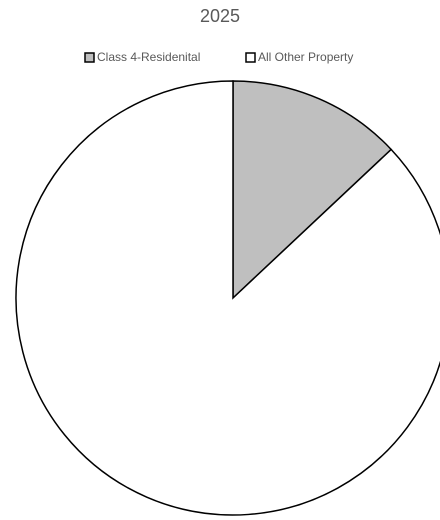 The image size is (440, 520). Describe the element at coordinates (305, 57) in the screenshot. I see `legend-label: All Other Property` at that location.